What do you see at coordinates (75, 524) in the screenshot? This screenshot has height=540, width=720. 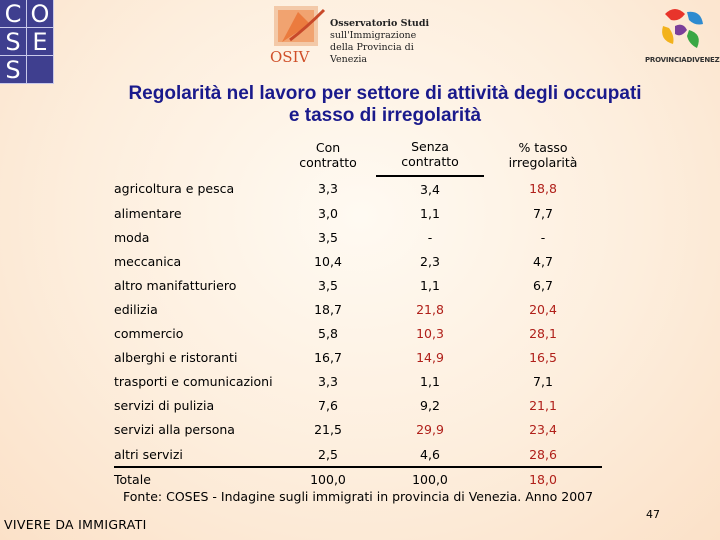 I see `footer-label: VIVERE DA IMMIGRATI` at bounding box center [75, 524].